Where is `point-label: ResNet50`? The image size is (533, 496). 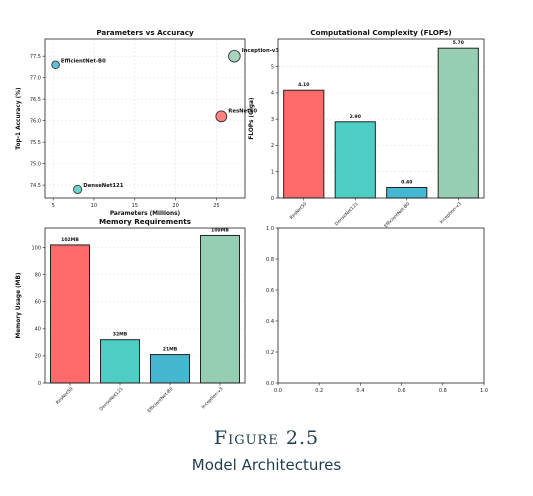
point-label: ResNet50 is located at coordinates (242, 111).